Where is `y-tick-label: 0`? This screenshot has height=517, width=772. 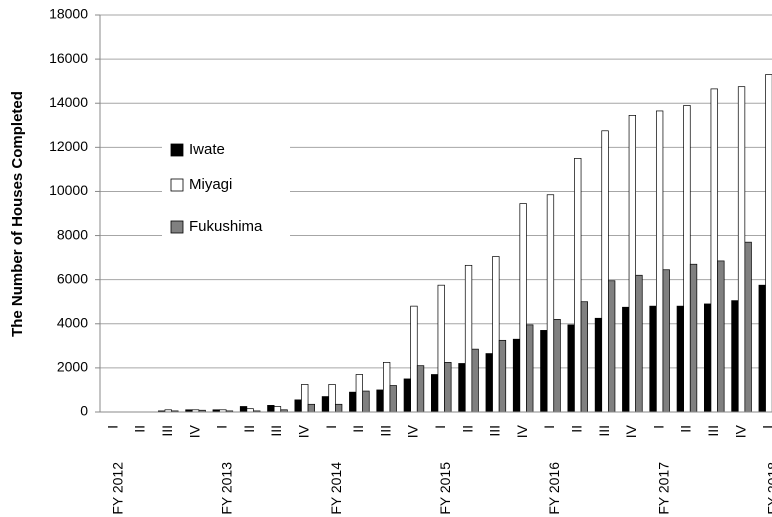
y-tick-label: 0 is located at coordinates (84, 411).